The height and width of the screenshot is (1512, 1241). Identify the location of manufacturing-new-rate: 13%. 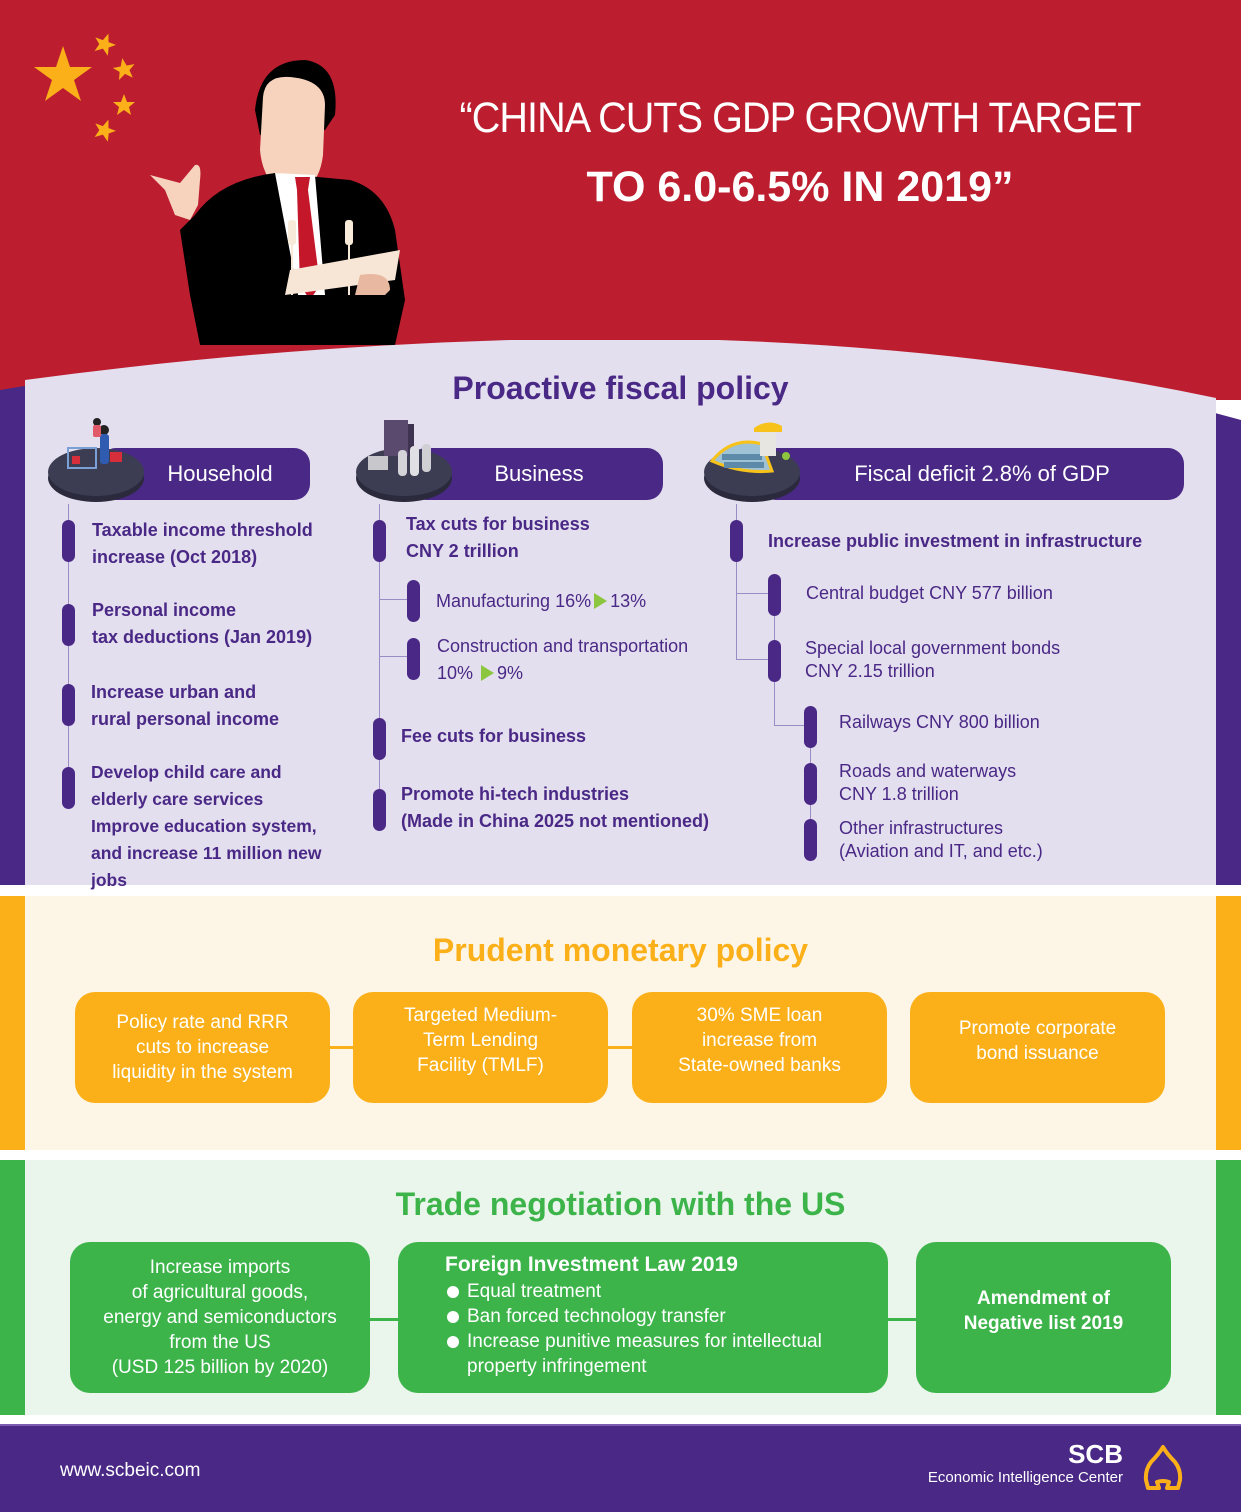
(628, 601).